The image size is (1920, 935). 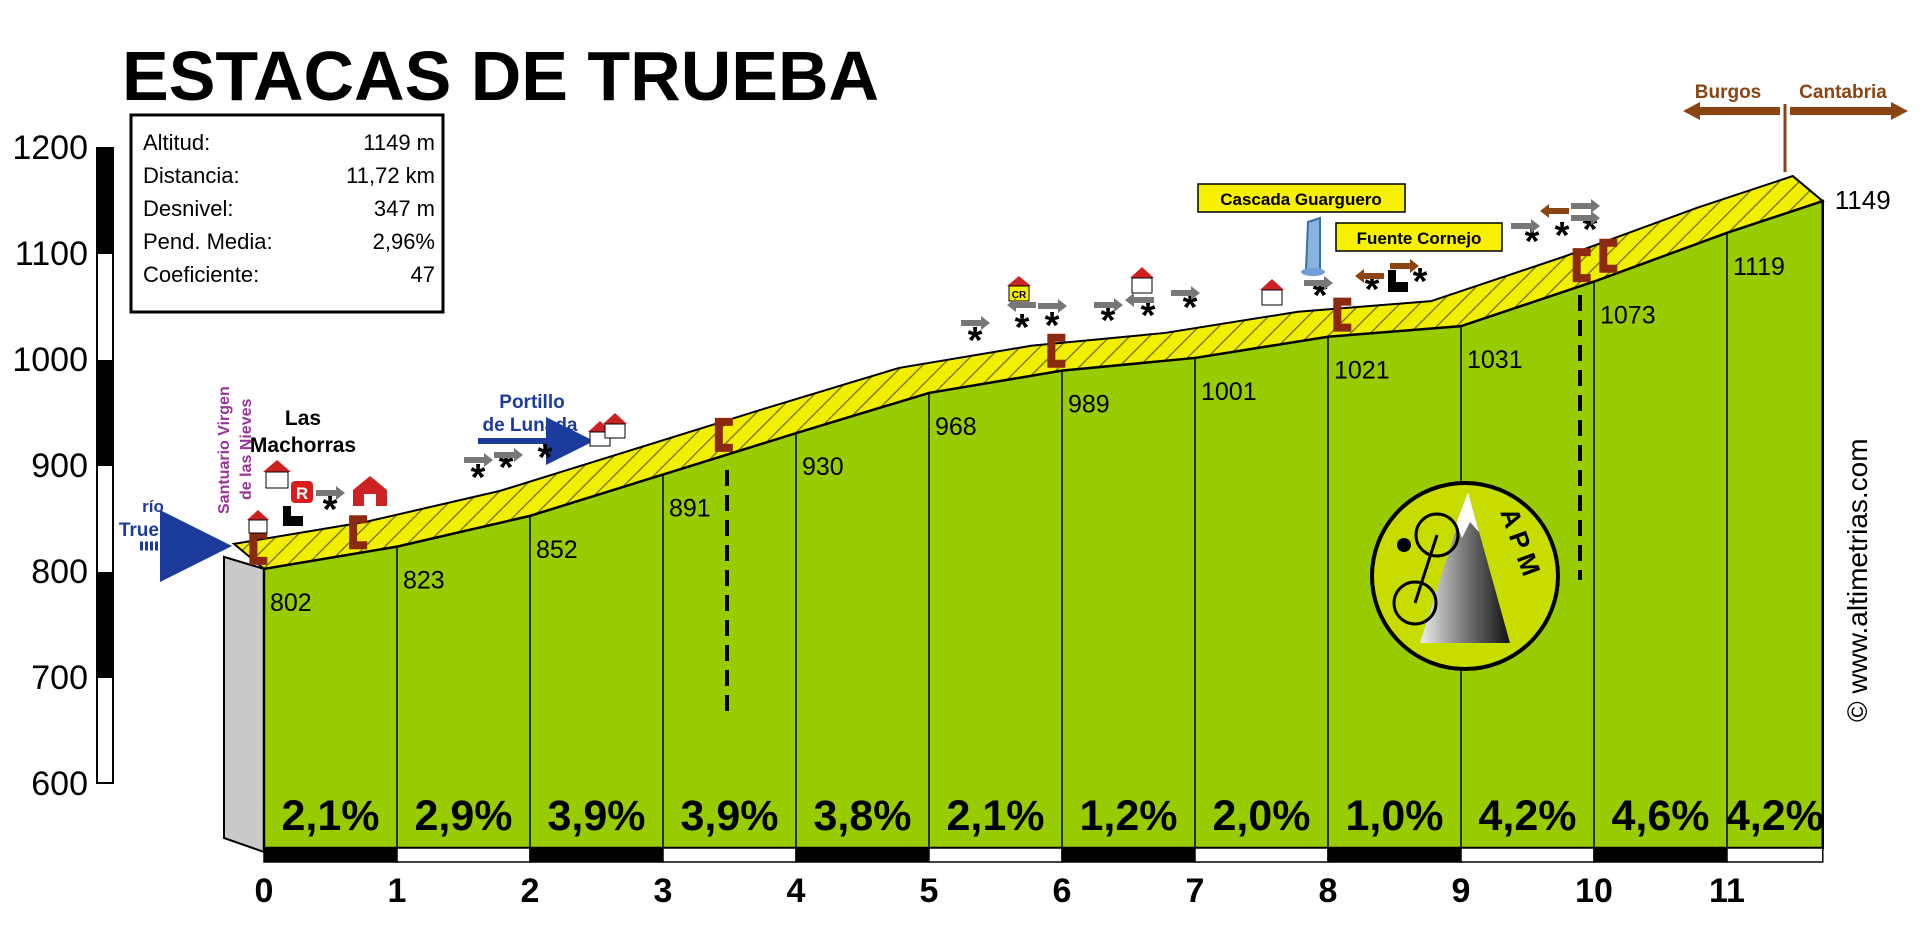 I want to click on km-altitude-label: 930, so click(x=823, y=467).